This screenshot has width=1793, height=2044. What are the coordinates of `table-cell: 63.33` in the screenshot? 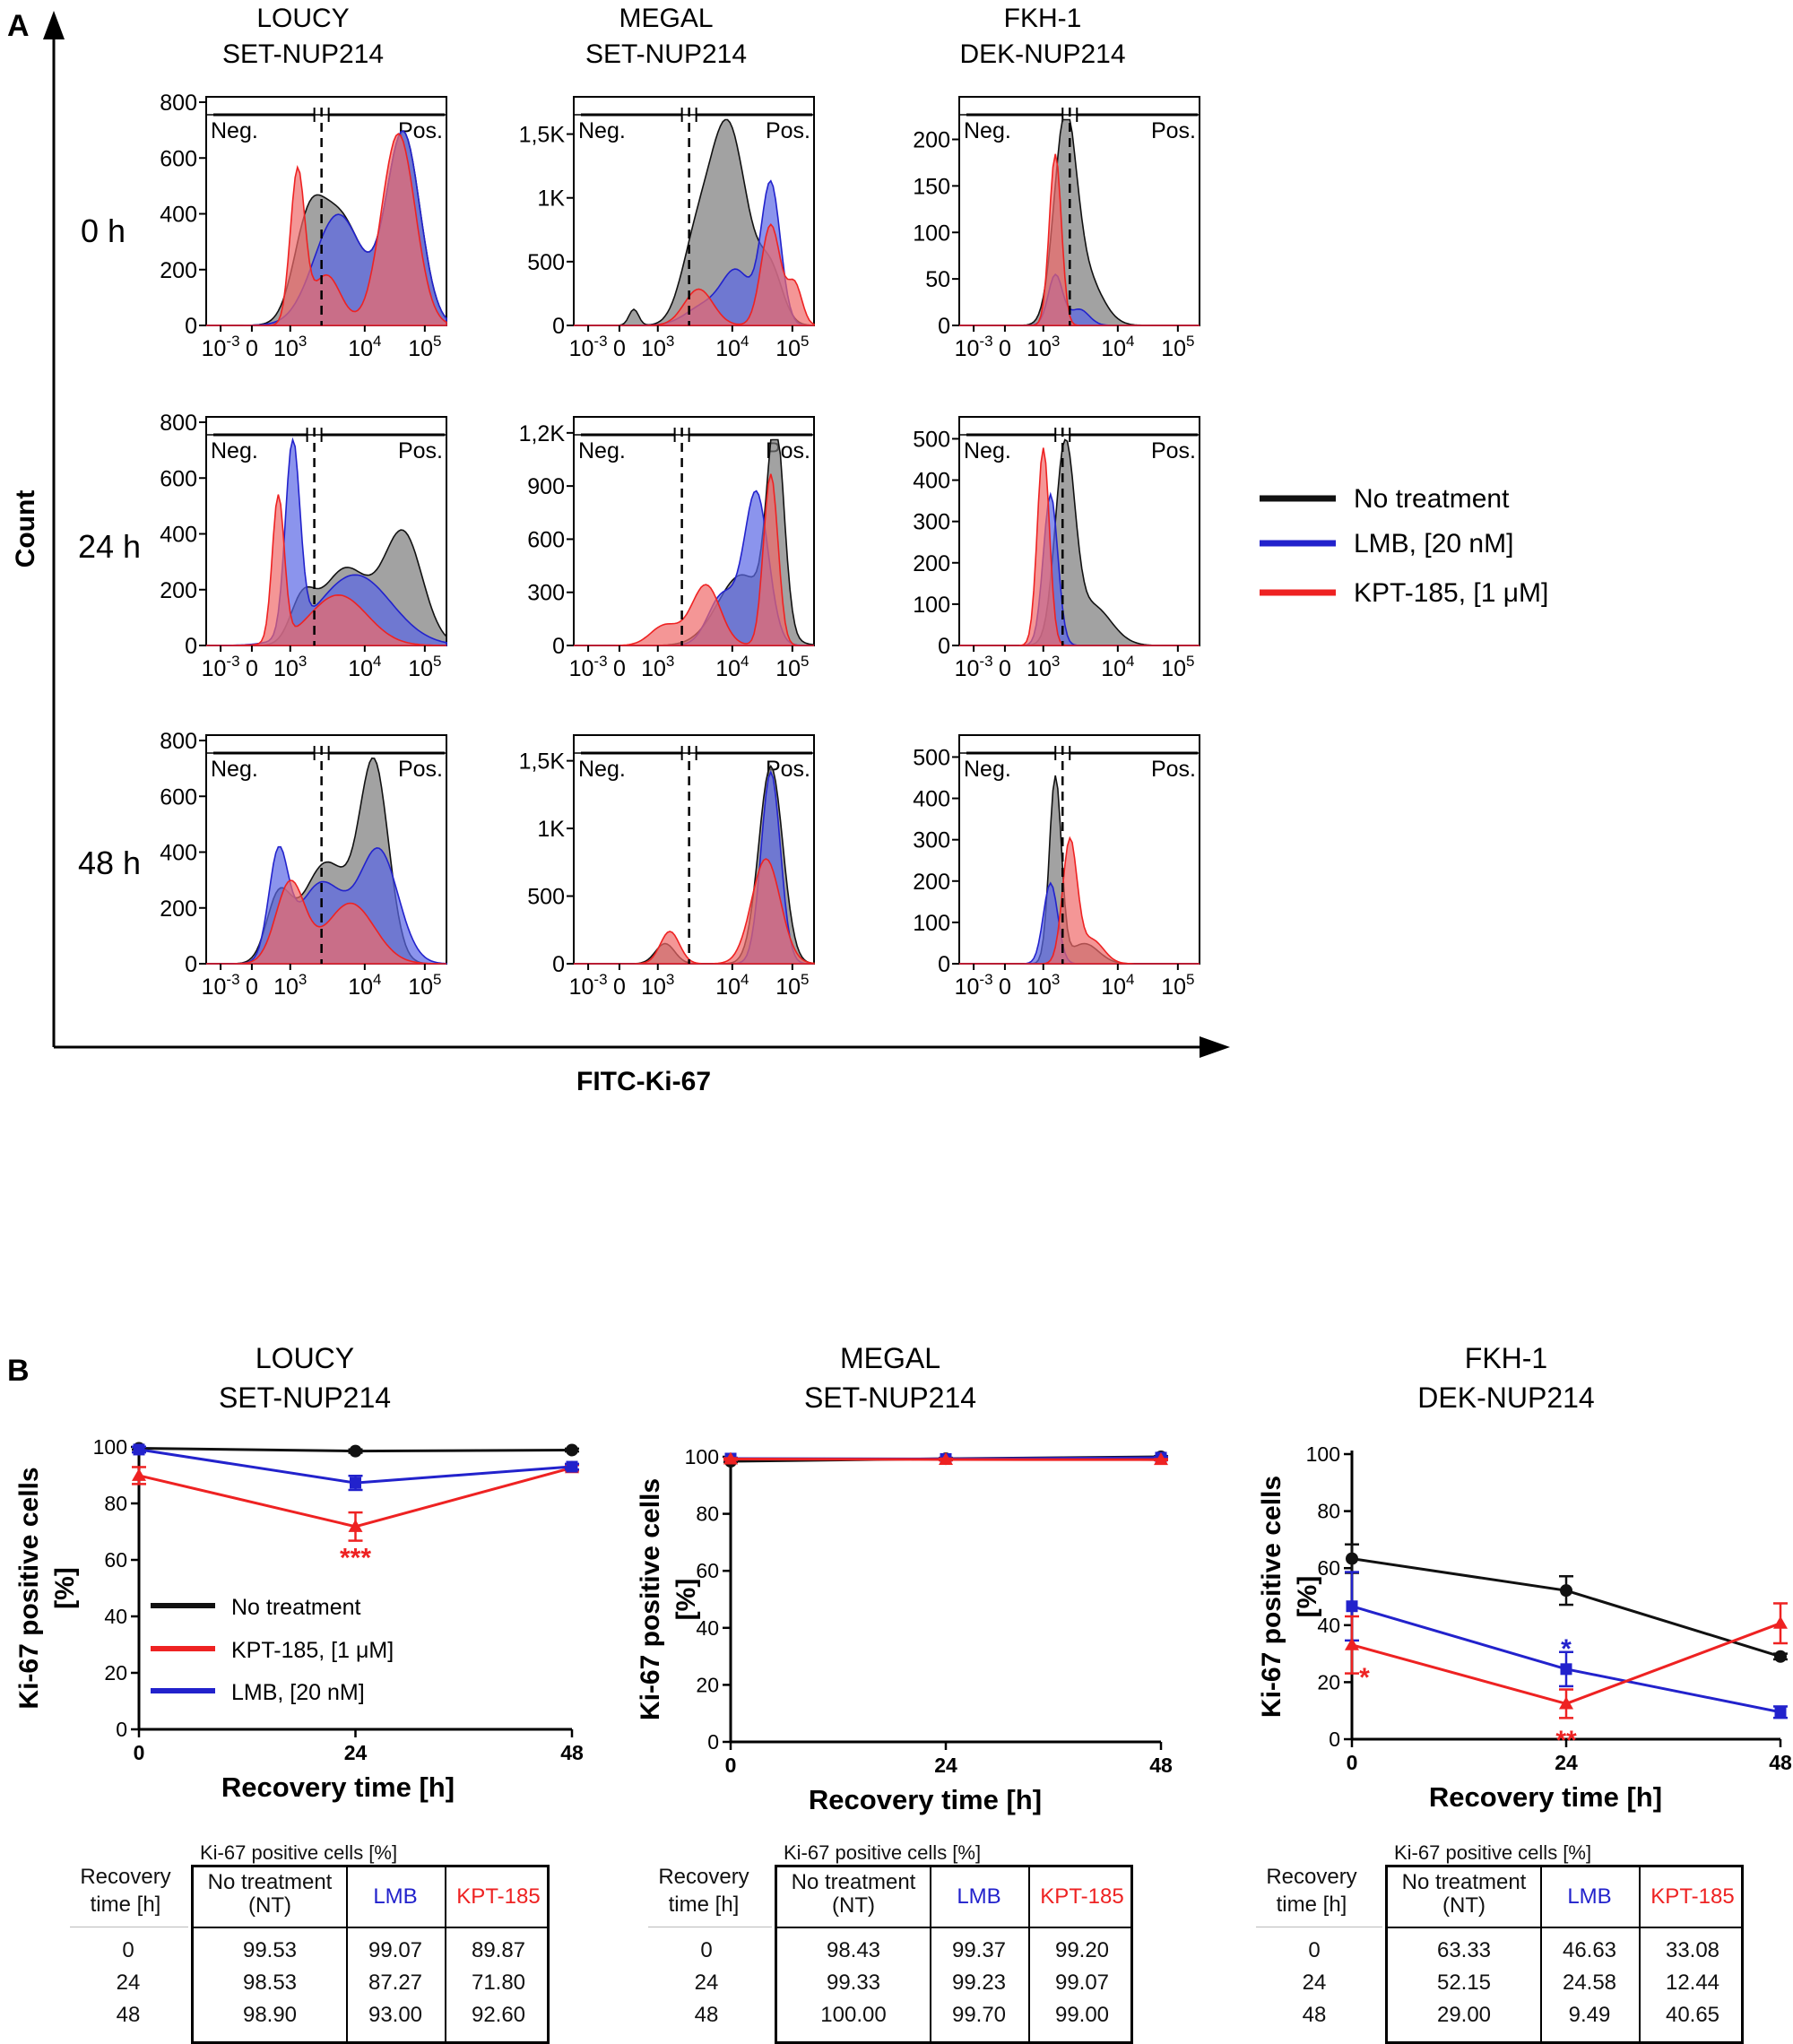 It's located at (1464, 1950).